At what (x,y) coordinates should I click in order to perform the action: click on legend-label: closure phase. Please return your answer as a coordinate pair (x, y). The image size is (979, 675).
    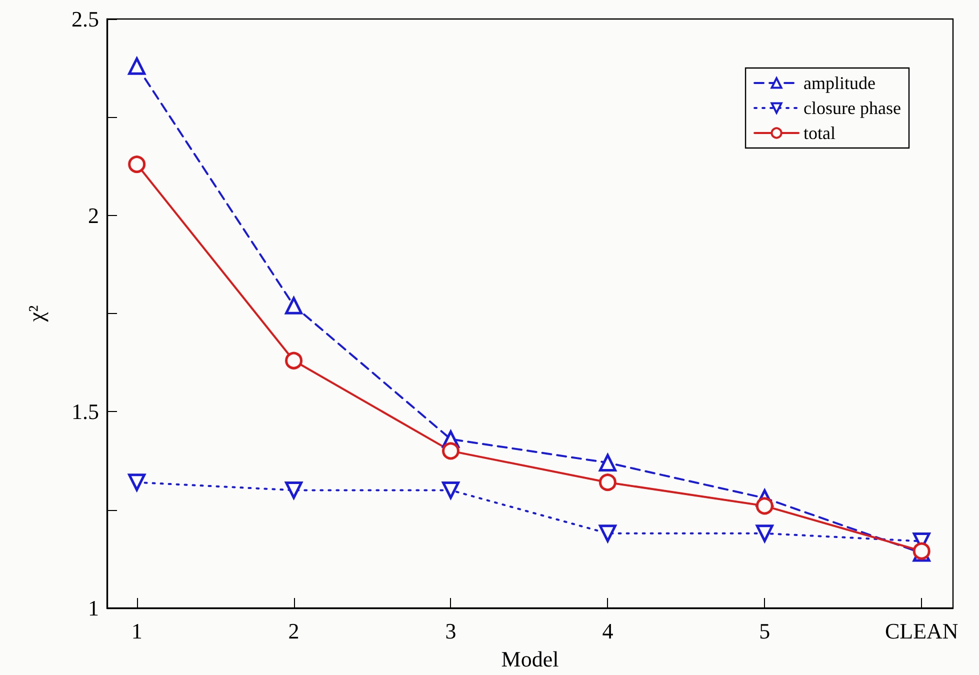
    Looking at the image, I should click on (853, 108).